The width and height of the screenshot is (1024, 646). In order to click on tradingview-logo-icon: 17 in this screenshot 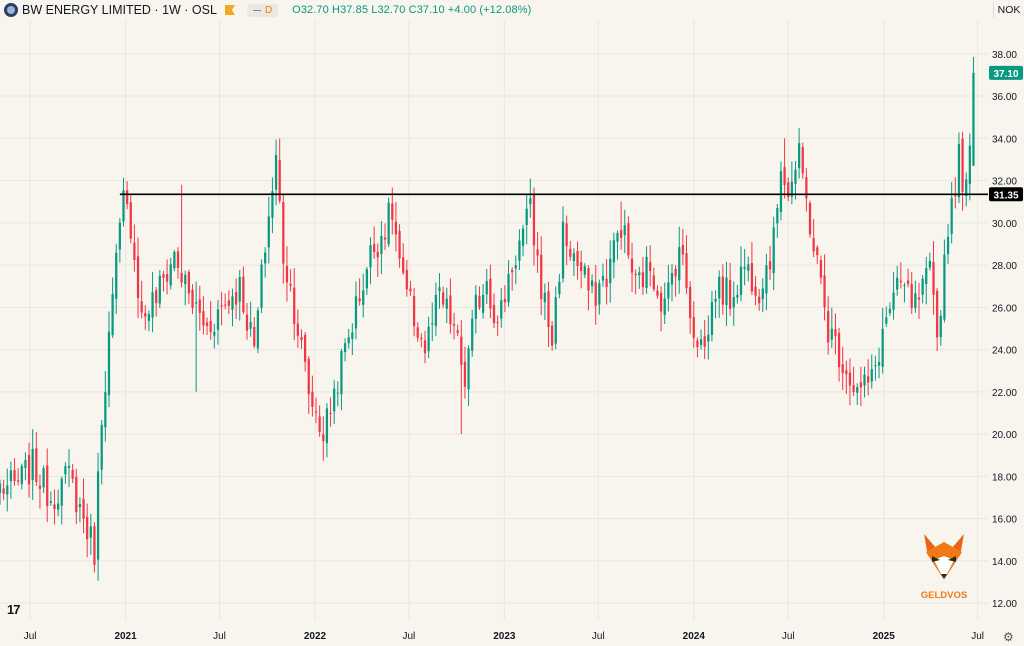, I will do `click(14, 609)`.